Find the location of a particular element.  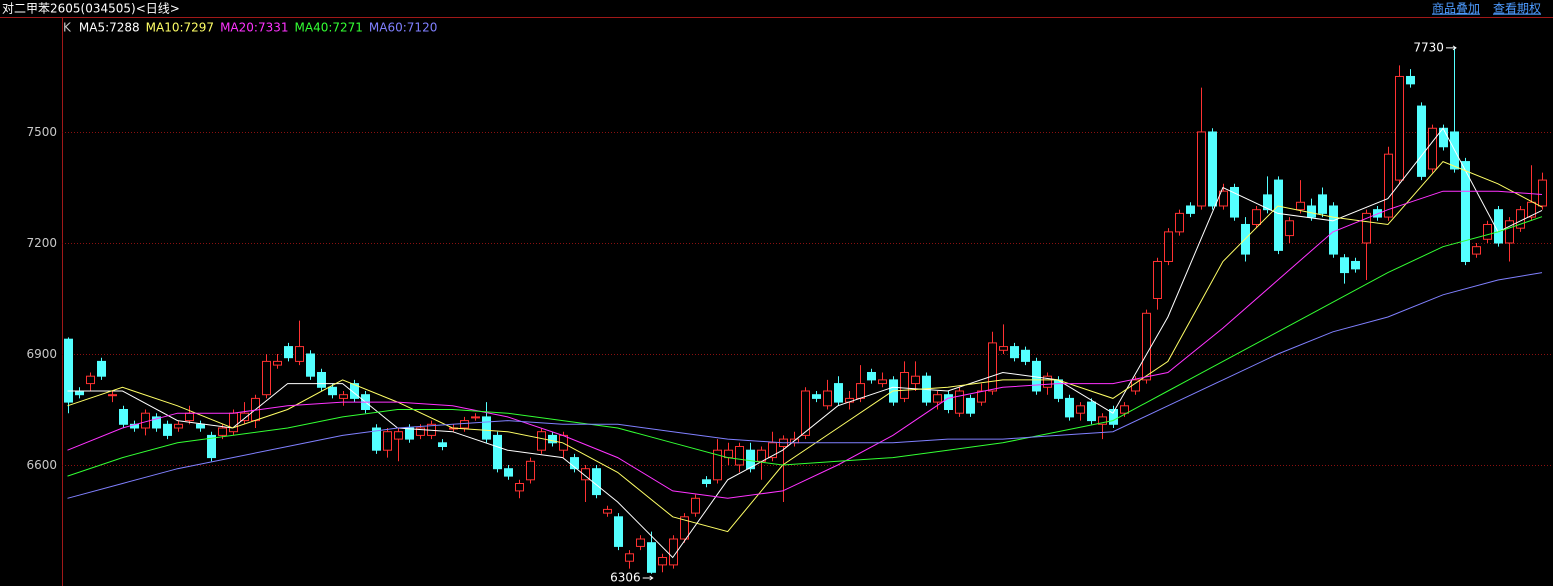

overlay-link: 商品叠加 is located at coordinates (1456, 8).